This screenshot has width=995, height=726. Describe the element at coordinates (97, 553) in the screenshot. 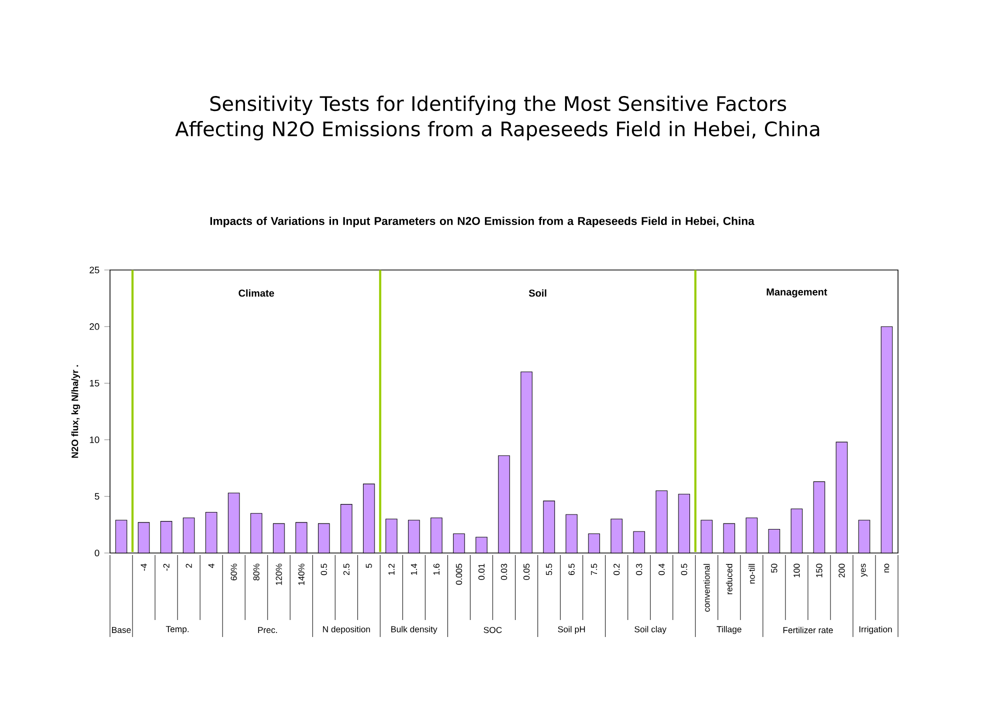

I see `y-tick-label: 0` at that location.